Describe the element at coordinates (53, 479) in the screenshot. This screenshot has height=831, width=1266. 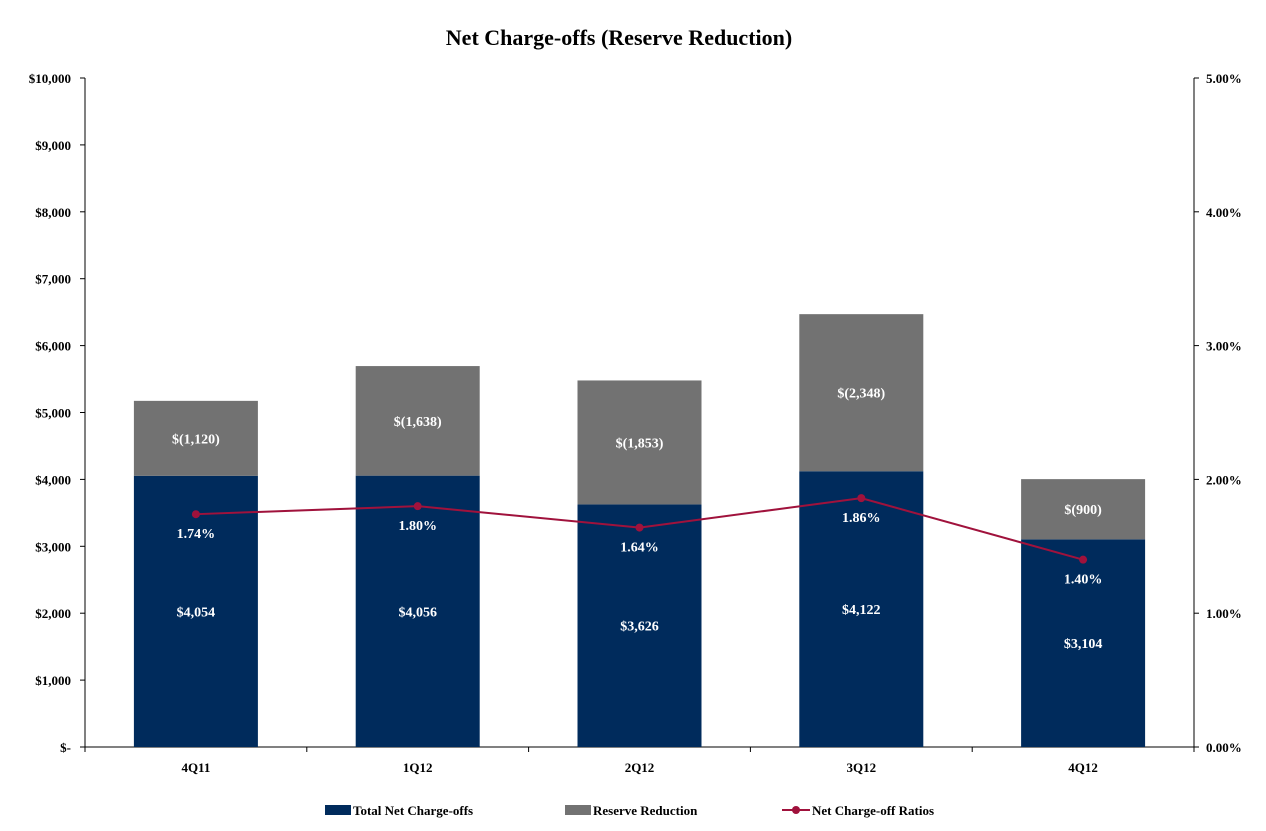
I see `y-left-tick-label: $4,000` at that location.